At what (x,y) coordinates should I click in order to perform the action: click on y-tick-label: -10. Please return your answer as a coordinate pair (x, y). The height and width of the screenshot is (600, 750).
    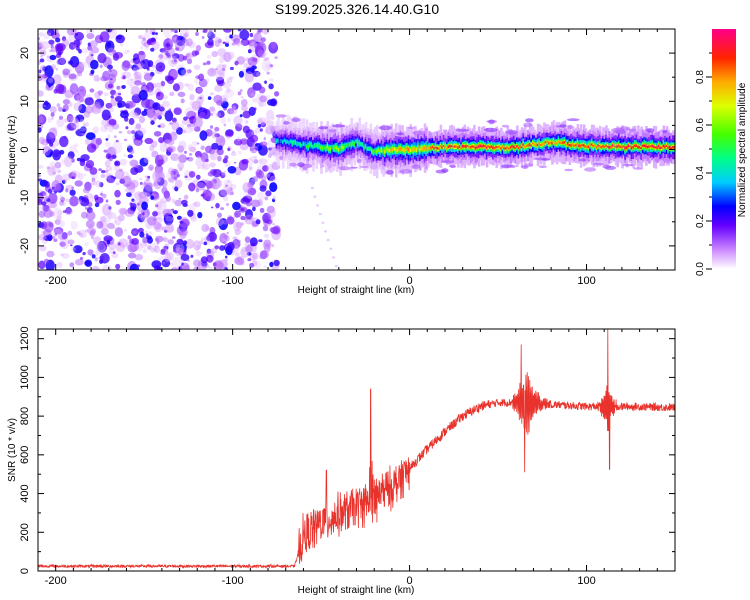
    Looking at the image, I should click on (25, 198).